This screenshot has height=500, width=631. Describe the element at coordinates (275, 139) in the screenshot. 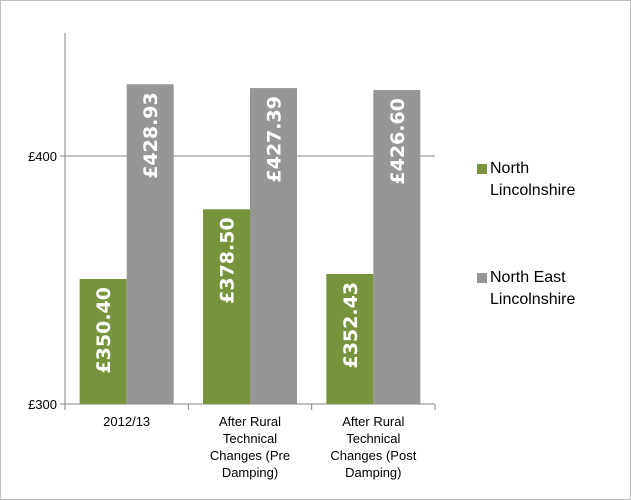

I see `bar-data-label: £427.39` at that location.